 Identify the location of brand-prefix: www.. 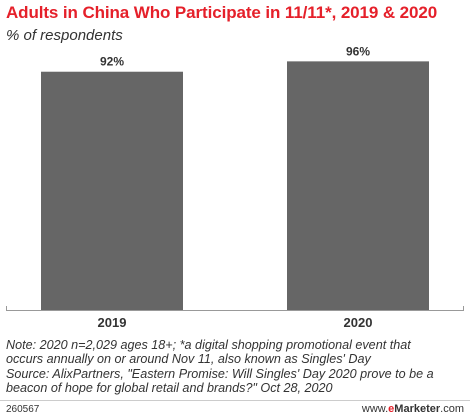
(375, 409).